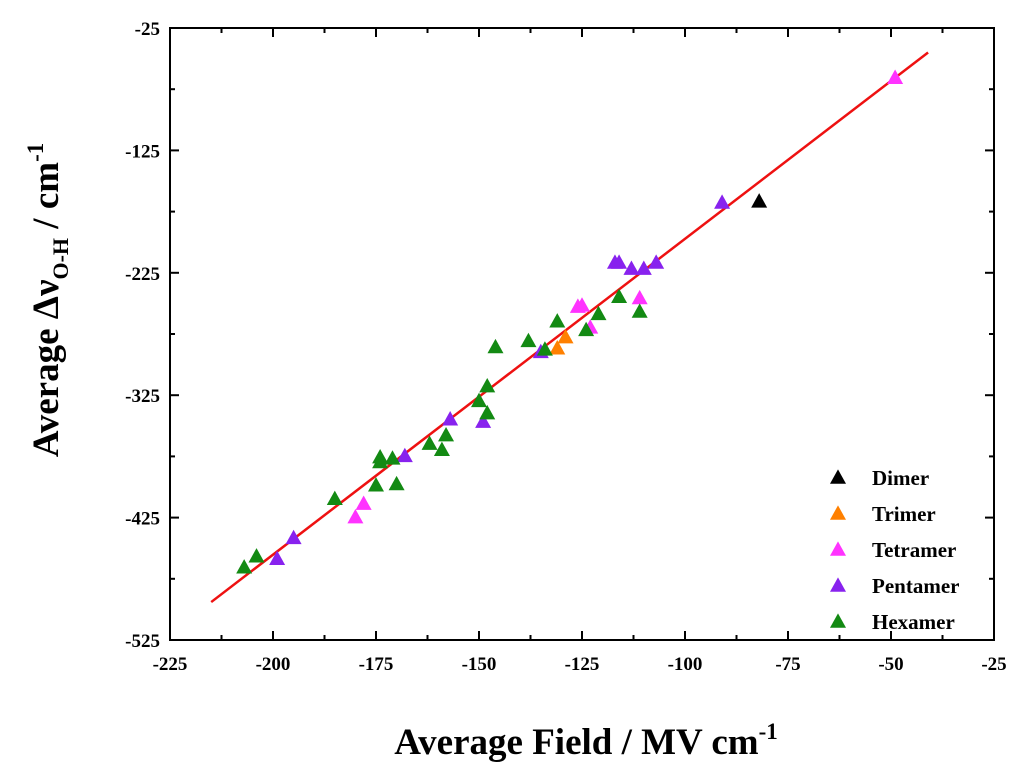  Describe the element at coordinates (576, 742) in the screenshot. I see `x-axis-title-main: Average Field / MV cm` at that location.